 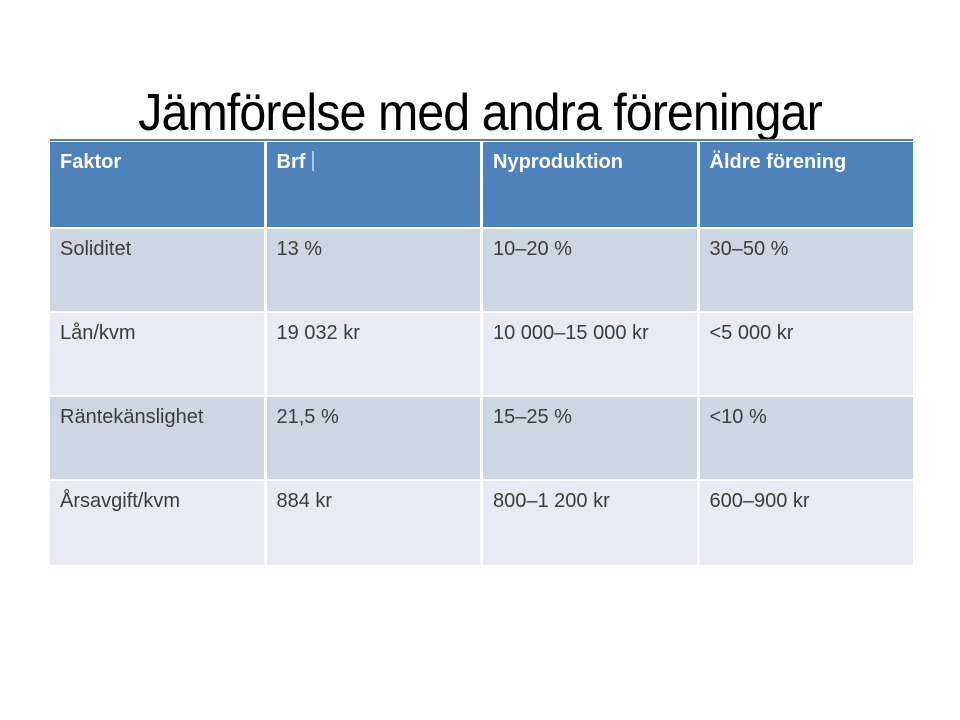 What do you see at coordinates (590, 184) in the screenshot?
I see `column-header-nyproduktion: Nyproduktion` at bounding box center [590, 184].